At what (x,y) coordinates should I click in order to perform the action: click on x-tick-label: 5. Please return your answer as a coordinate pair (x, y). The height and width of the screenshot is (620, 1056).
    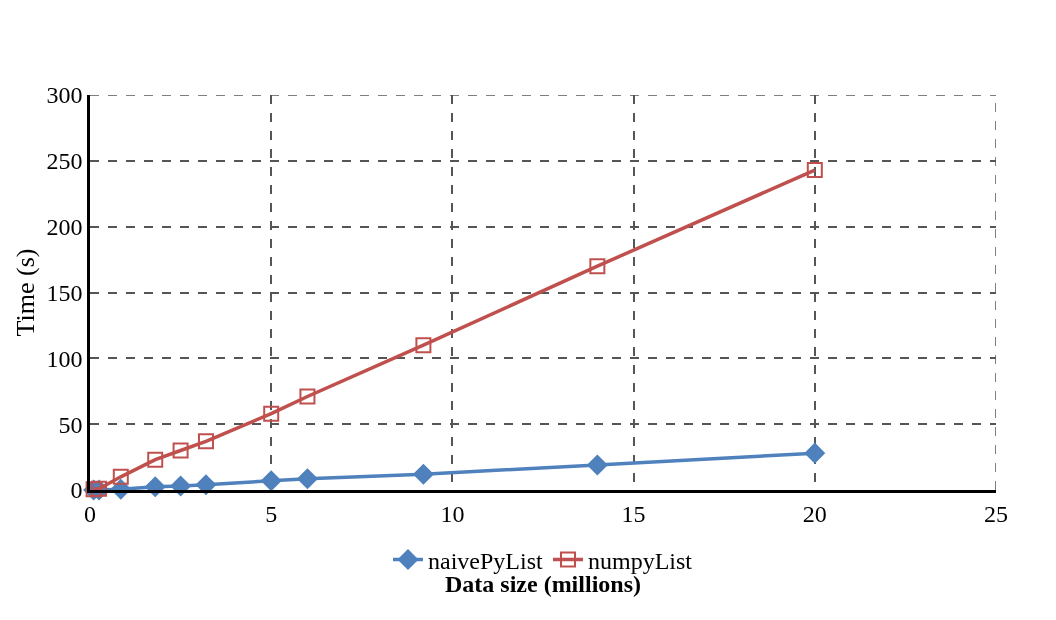
    Looking at the image, I should click on (271, 513).